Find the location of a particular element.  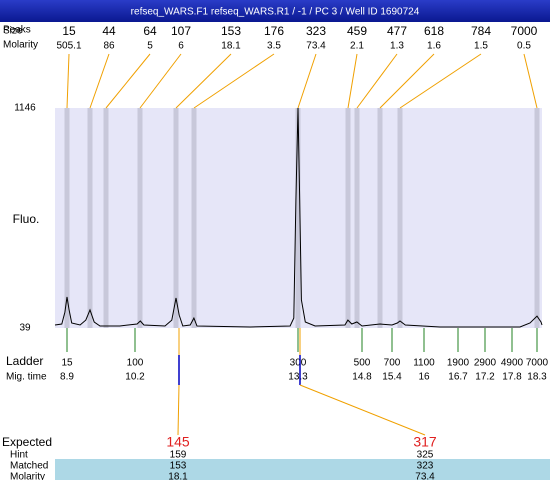

peak-size: 15 is located at coordinates (69, 31).